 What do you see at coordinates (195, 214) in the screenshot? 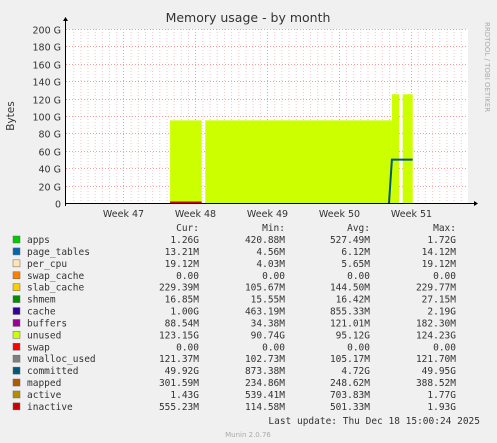
I see `x-tick-label: Week 48` at bounding box center [195, 214].